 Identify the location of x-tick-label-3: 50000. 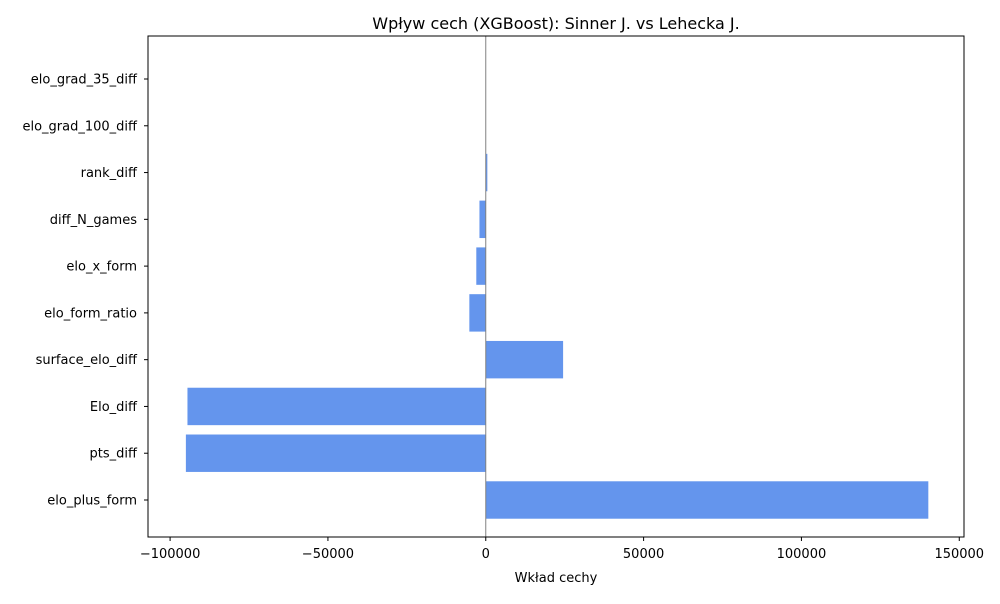
(643, 554).